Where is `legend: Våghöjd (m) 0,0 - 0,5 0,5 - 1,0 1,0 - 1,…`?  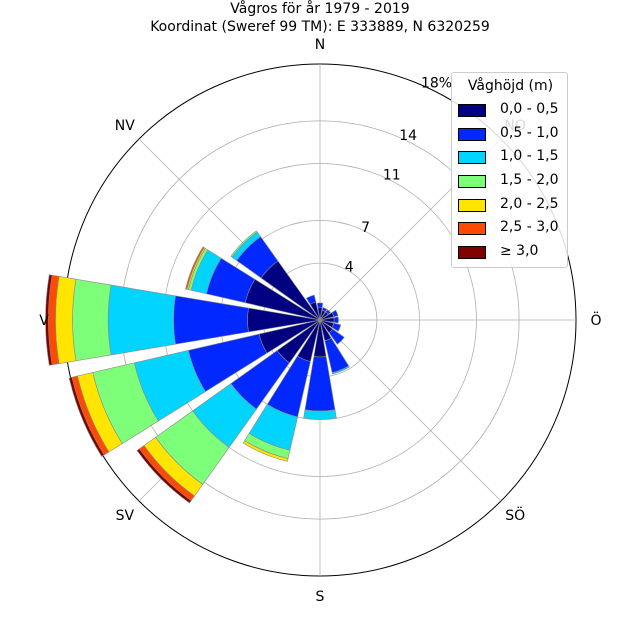 legend: Våghöjd (m) 0,0 - 0,5 0,5 - 1,0 1,0 - 1,… is located at coordinates (509, 170).